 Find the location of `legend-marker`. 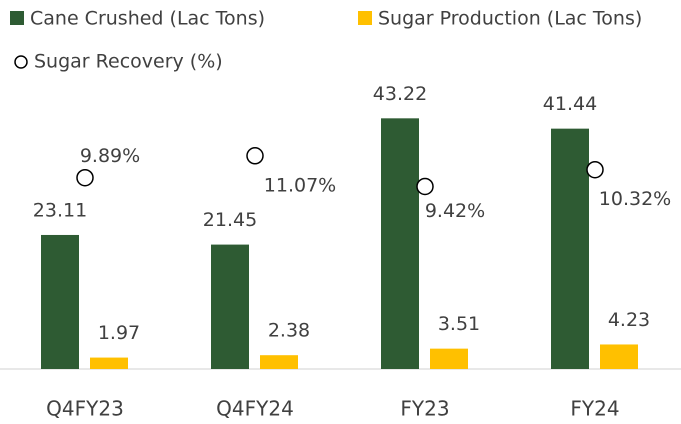

legend-marker is located at coordinates (21, 62).